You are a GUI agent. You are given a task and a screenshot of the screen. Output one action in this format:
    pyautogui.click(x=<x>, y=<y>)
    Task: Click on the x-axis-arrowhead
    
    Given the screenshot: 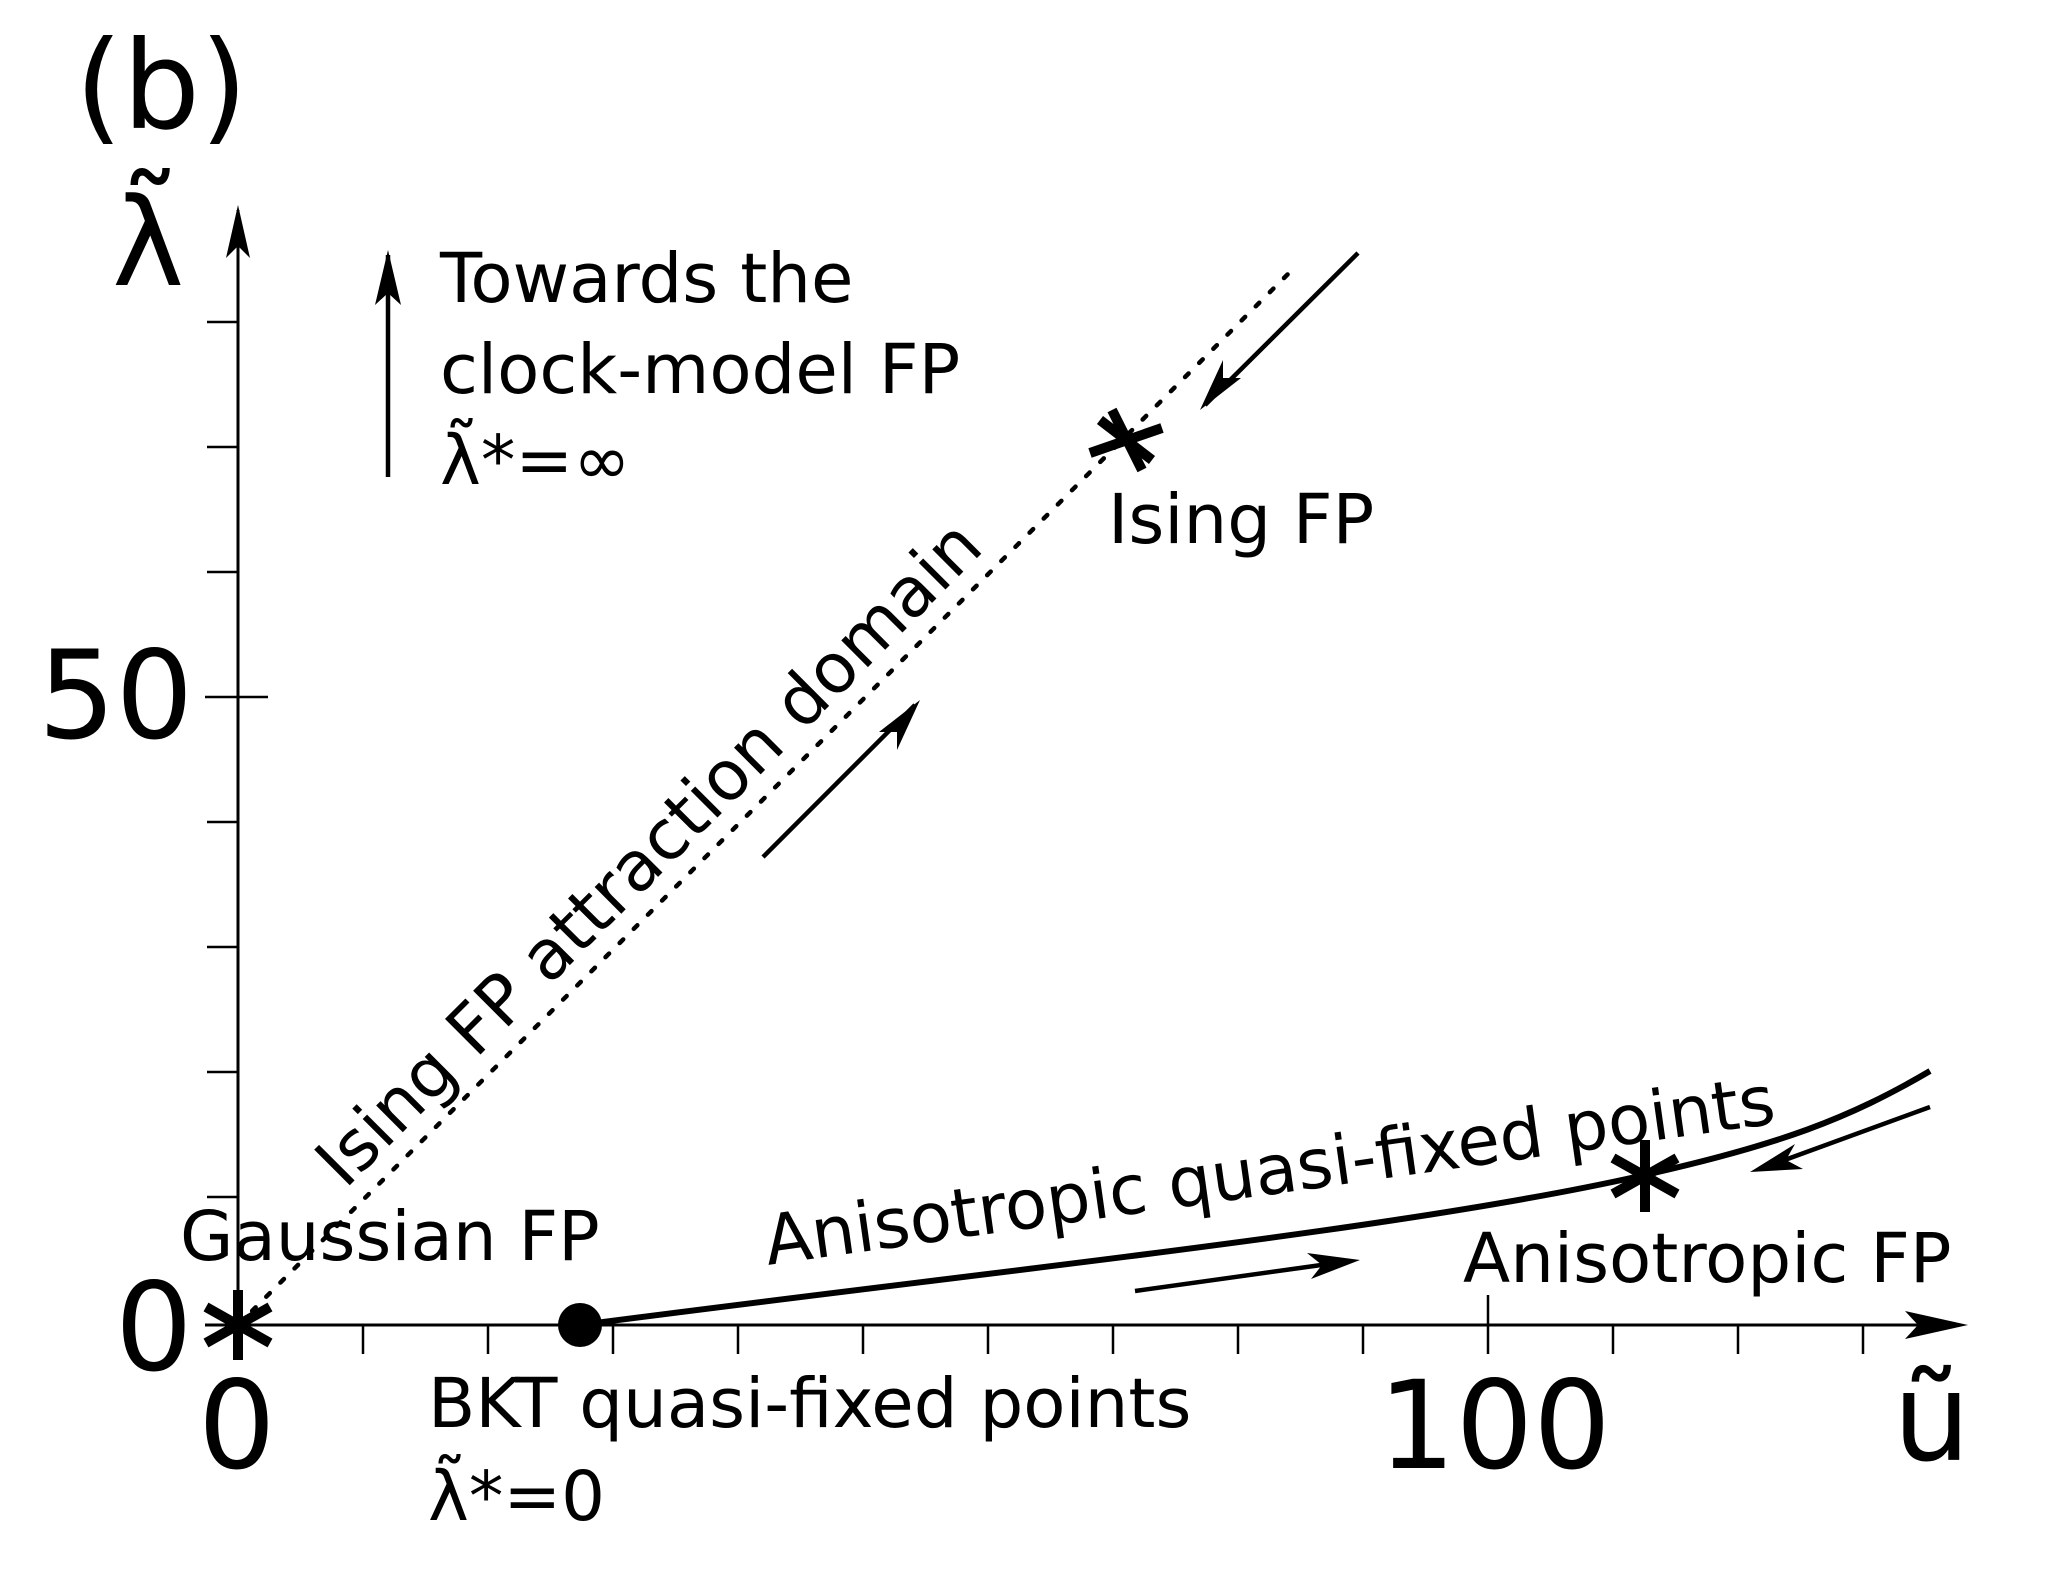 What is the action you would take?
    pyautogui.click(x=1936, y=1325)
    